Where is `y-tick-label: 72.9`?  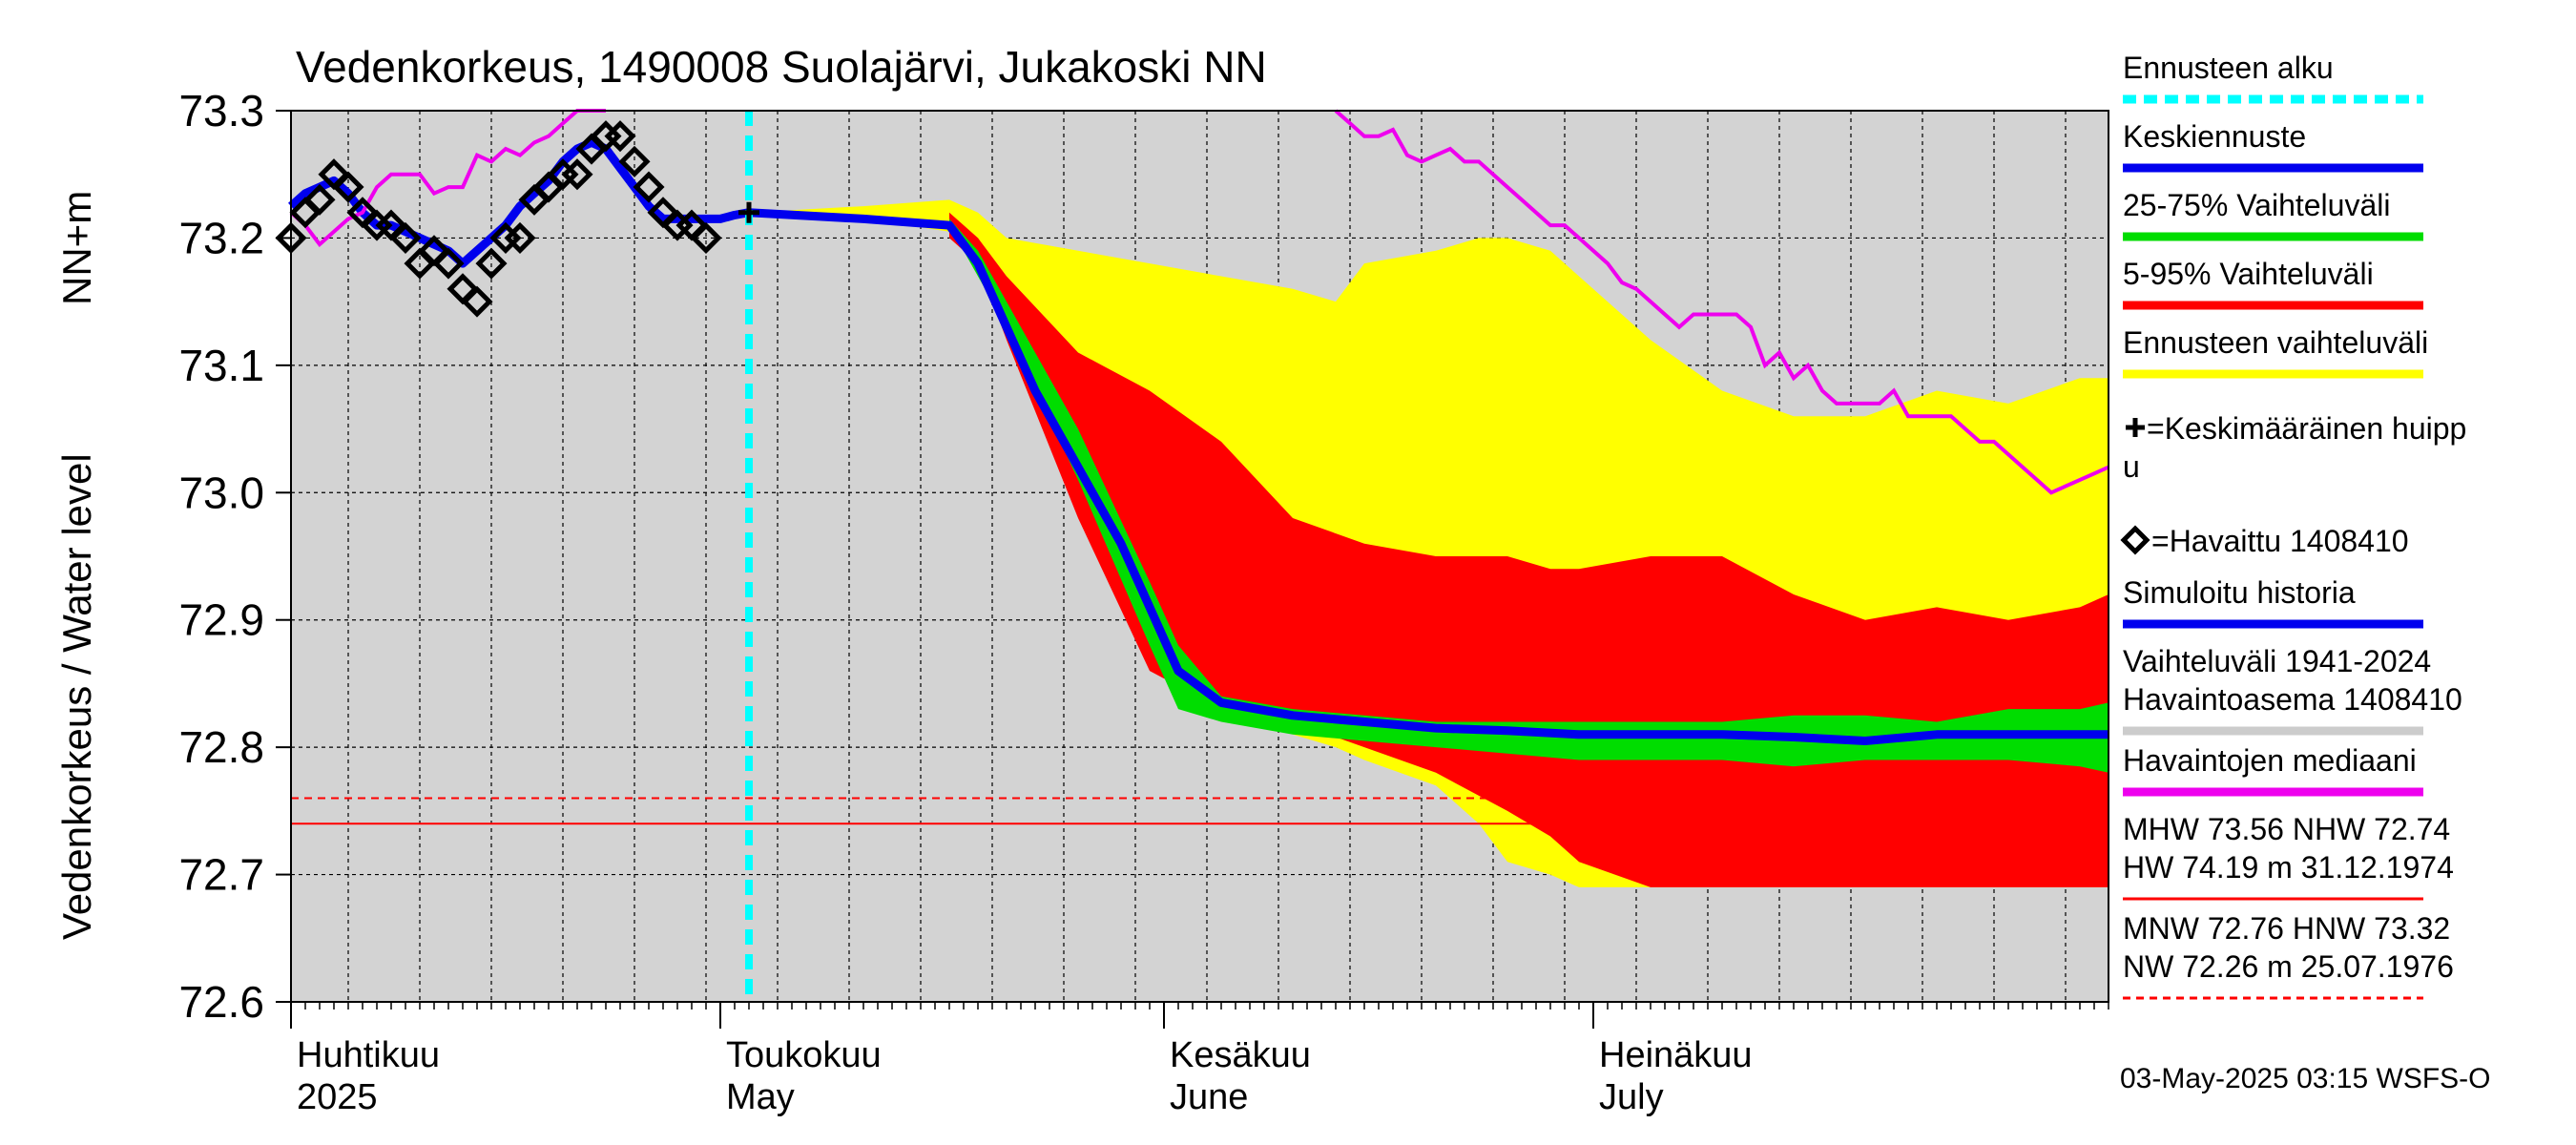 y-tick-label: 72.9 is located at coordinates (221, 620).